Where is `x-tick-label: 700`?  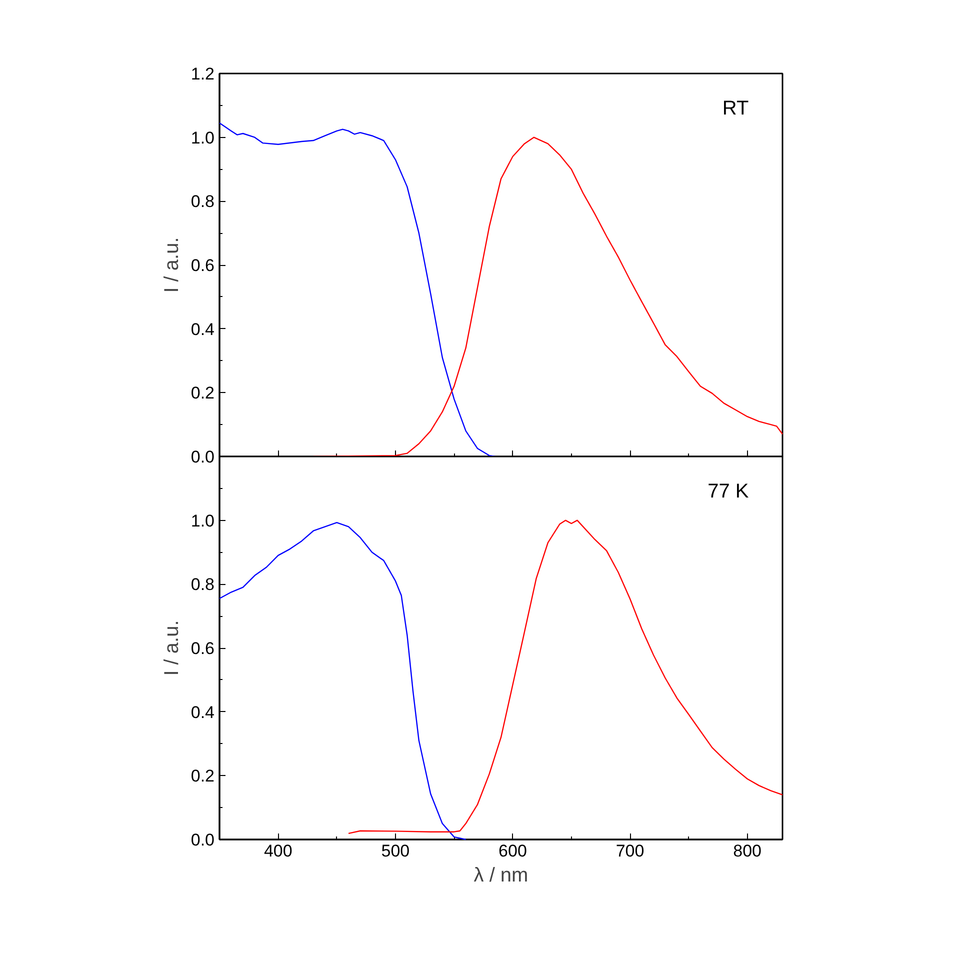
x-tick-label: 700 is located at coordinates (630, 851).